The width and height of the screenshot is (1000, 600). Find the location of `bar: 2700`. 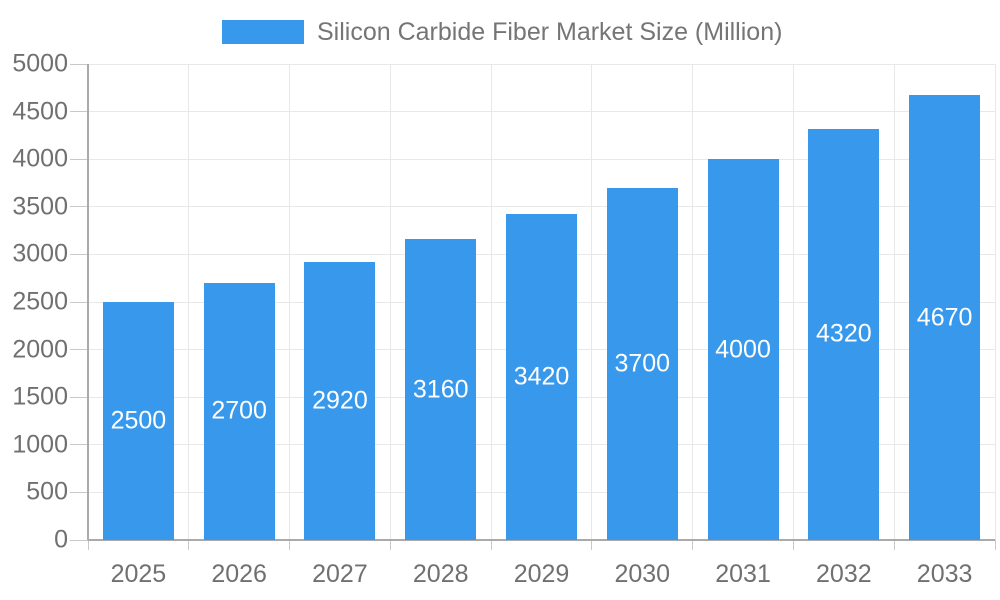

bar: 2700 is located at coordinates (239, 411).